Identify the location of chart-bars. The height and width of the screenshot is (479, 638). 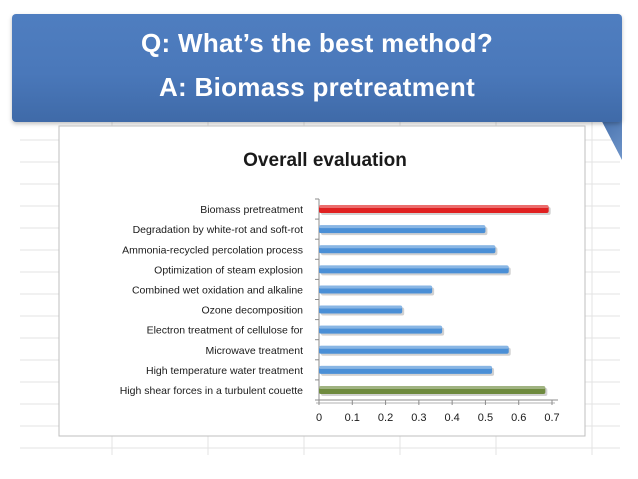
(435, 300).